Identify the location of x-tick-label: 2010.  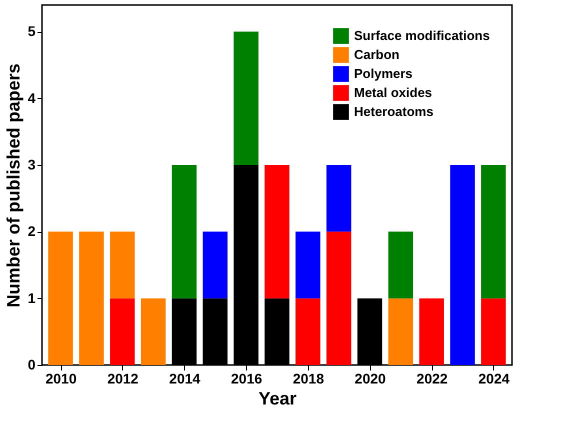
(61, 378).